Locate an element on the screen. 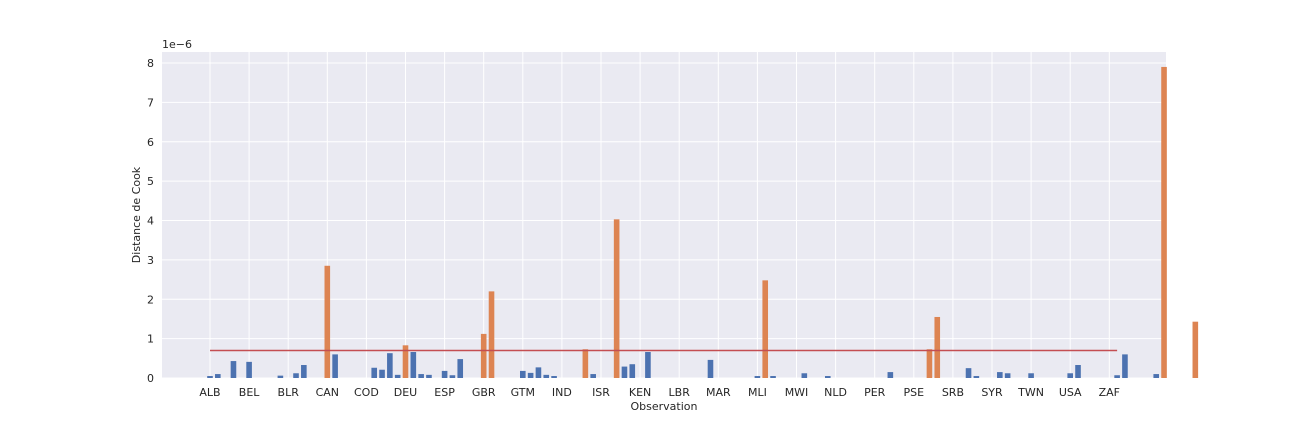  y-tick-label-2: 2 is located at coordinates (150, 299).